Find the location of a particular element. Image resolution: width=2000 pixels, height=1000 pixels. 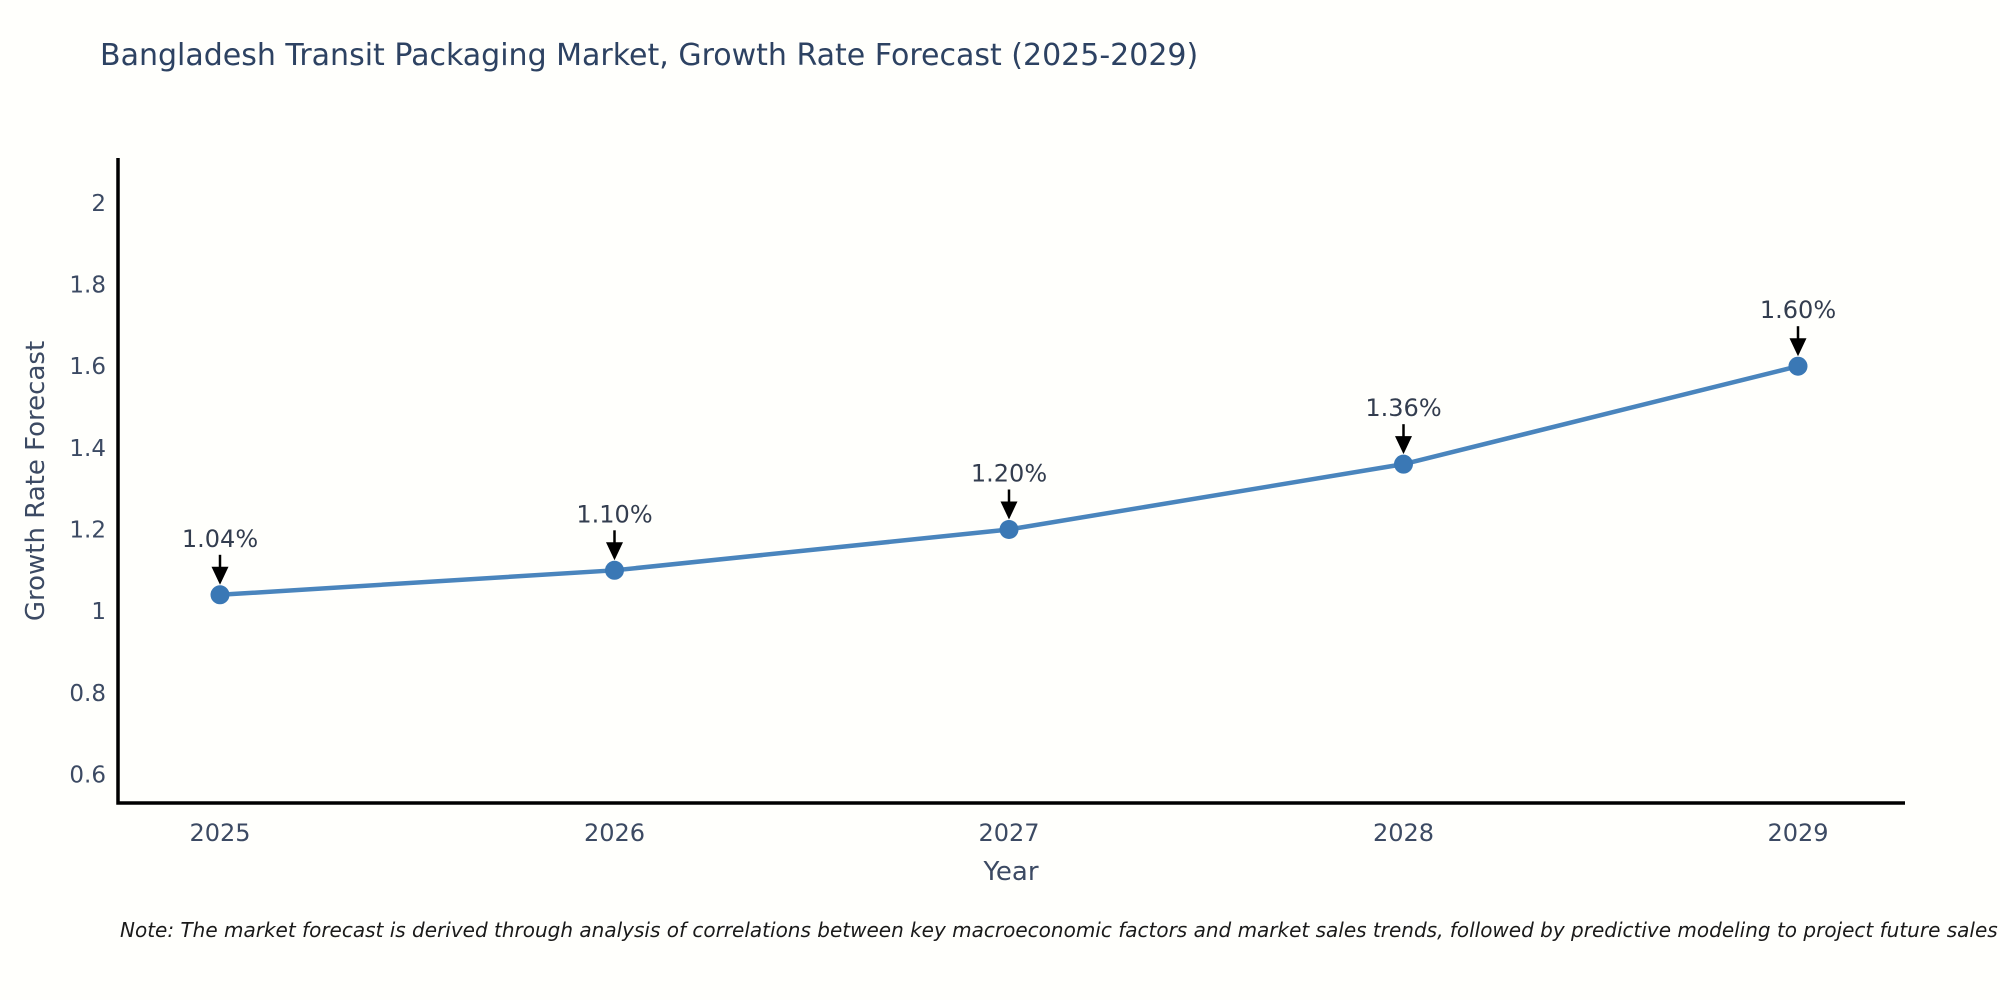

y-tick-label: 1.8 is located at coordinates (87, 286).